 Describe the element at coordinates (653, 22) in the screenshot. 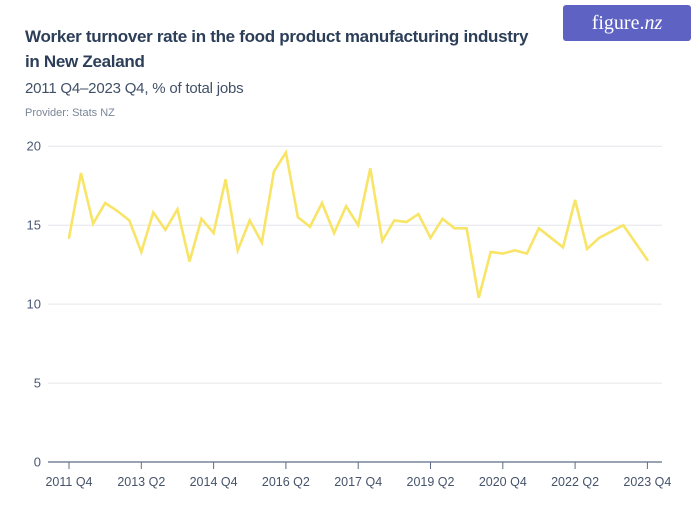

I see `logo-text-suffix: nz` at that location.